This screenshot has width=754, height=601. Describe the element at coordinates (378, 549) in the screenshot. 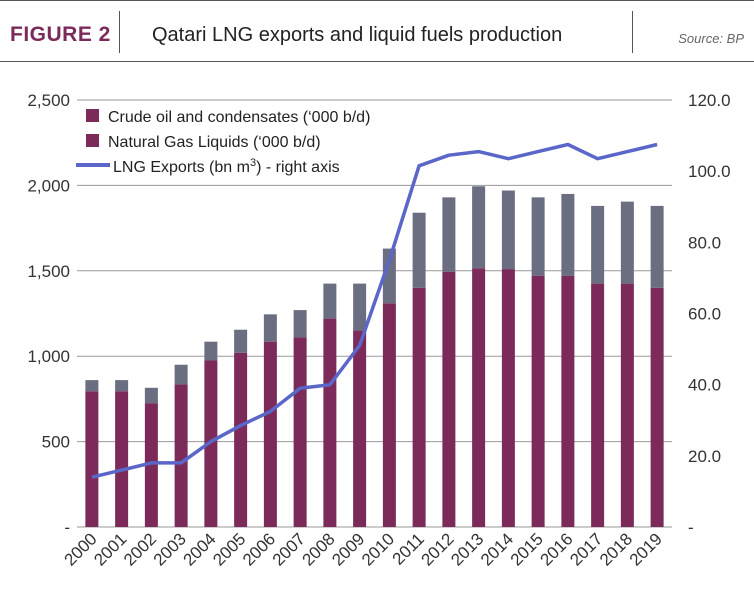

I see `x-tick-label: 2010` at that location.